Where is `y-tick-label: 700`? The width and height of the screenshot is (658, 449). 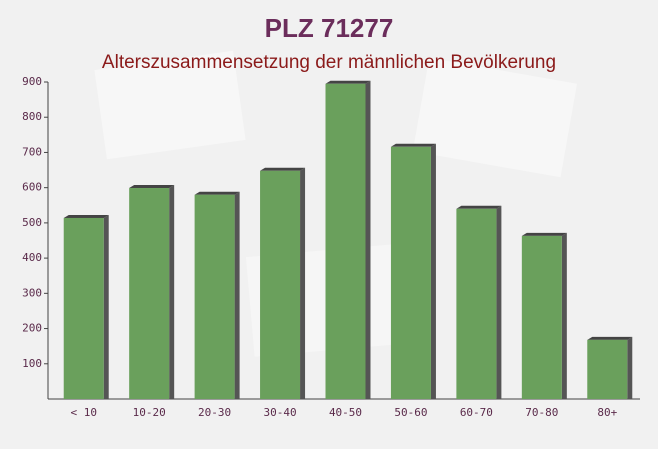 y-tick-label: 700 is located at coordinates (32, 151).